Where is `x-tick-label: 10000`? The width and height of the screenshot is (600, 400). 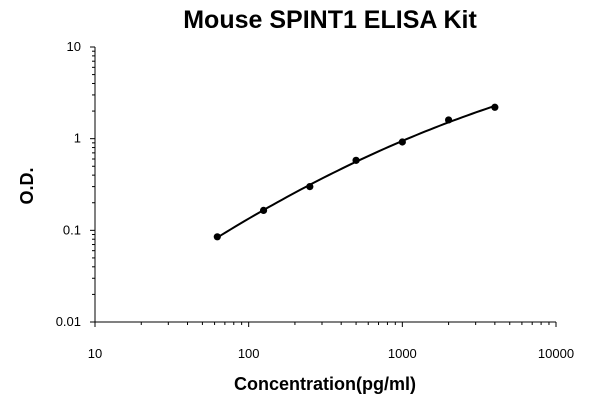
x-tick-label: 10000 is located at coordinates (556, 353).